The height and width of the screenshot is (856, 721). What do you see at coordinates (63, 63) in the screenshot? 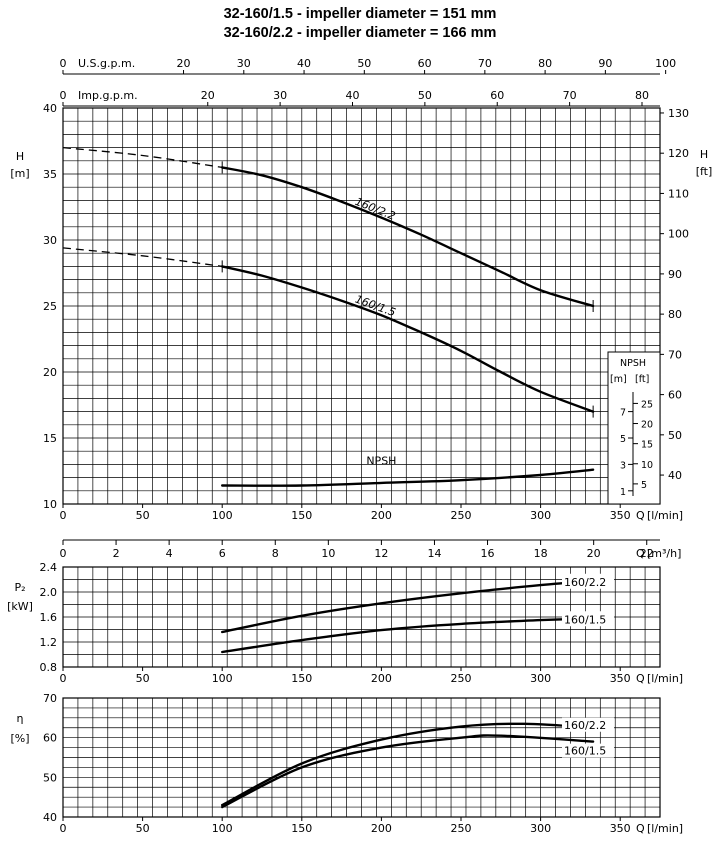
I see `usgpm-tick-label: 0` at bounding box center [63, 63].